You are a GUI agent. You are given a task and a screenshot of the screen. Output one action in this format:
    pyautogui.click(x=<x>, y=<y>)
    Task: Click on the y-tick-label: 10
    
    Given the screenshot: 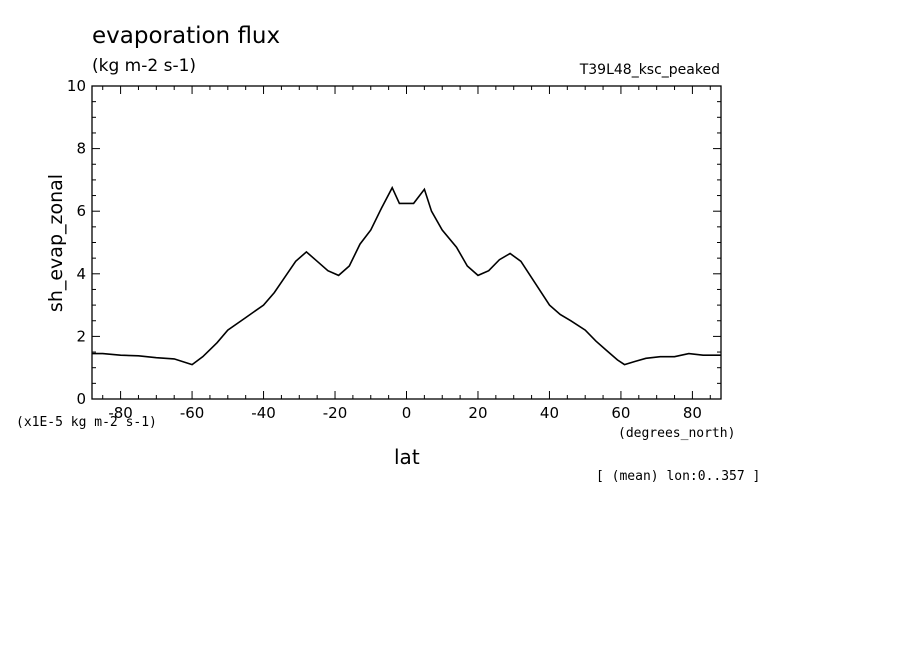 What is the action you would take?
    pyautogui.click(x=76, y=86)
    